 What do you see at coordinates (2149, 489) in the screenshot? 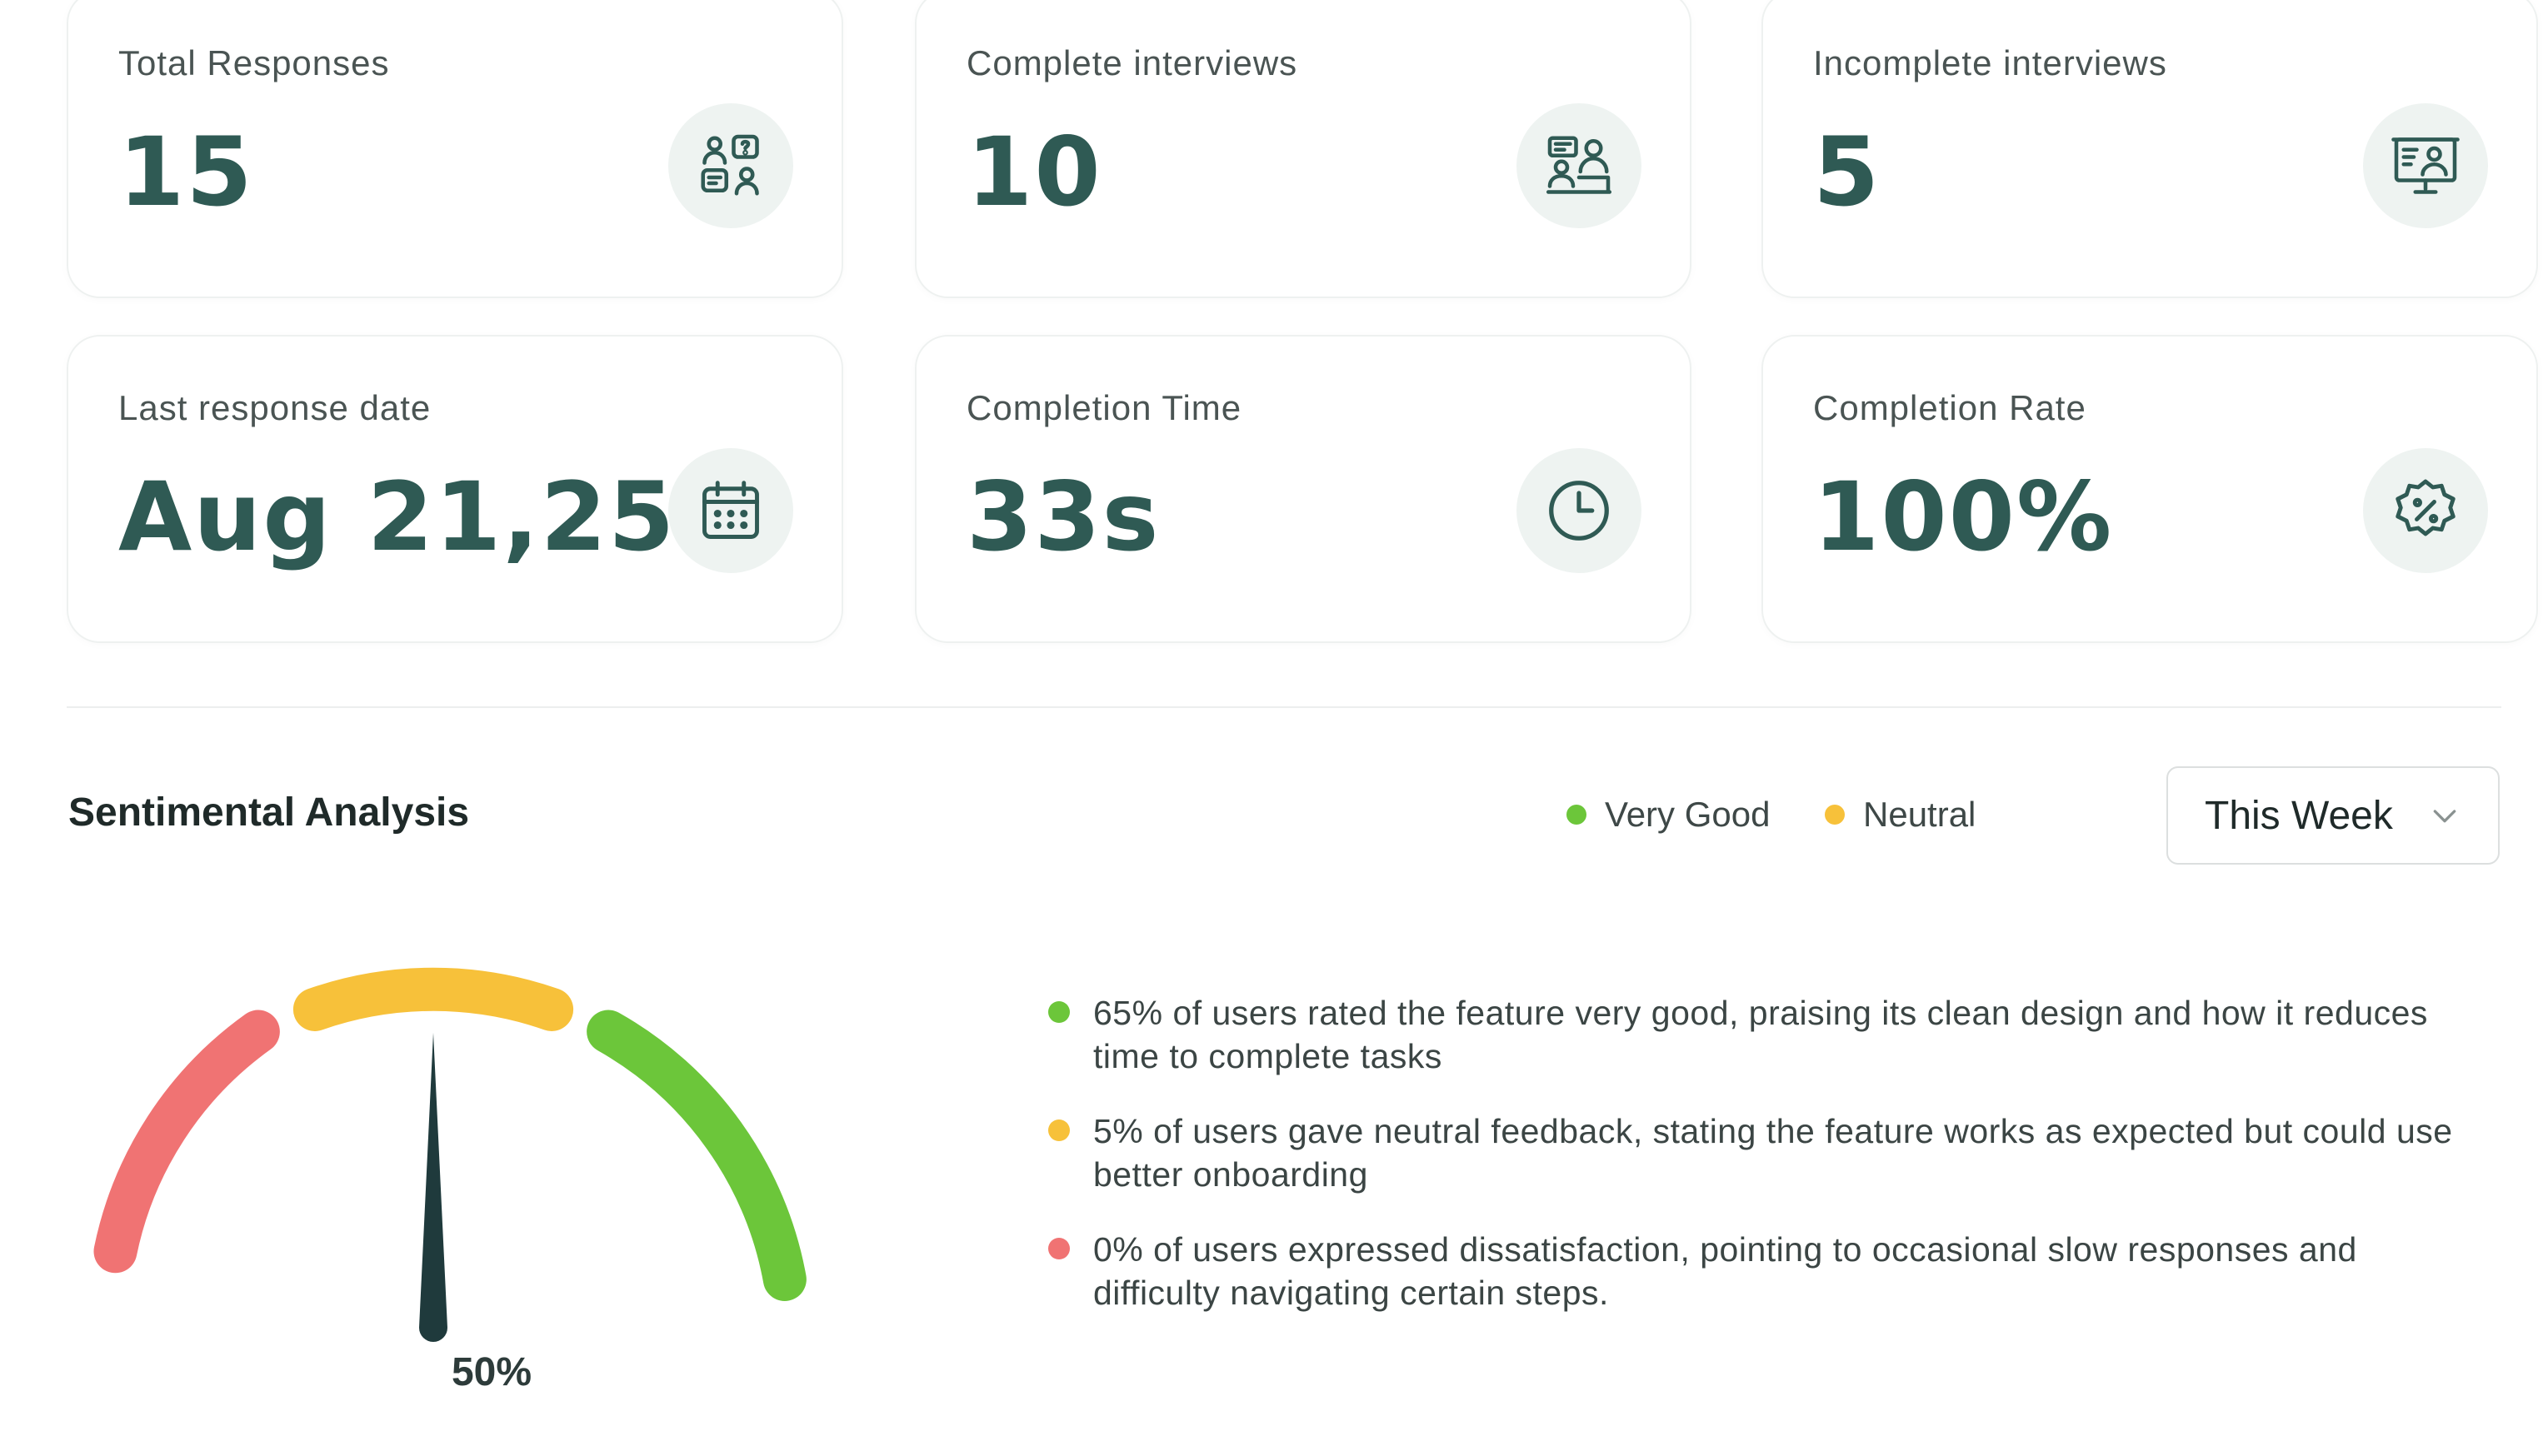
I see `stat-card-completion-rate: Completion Rate 100%` at bounding box center [2149, 489].